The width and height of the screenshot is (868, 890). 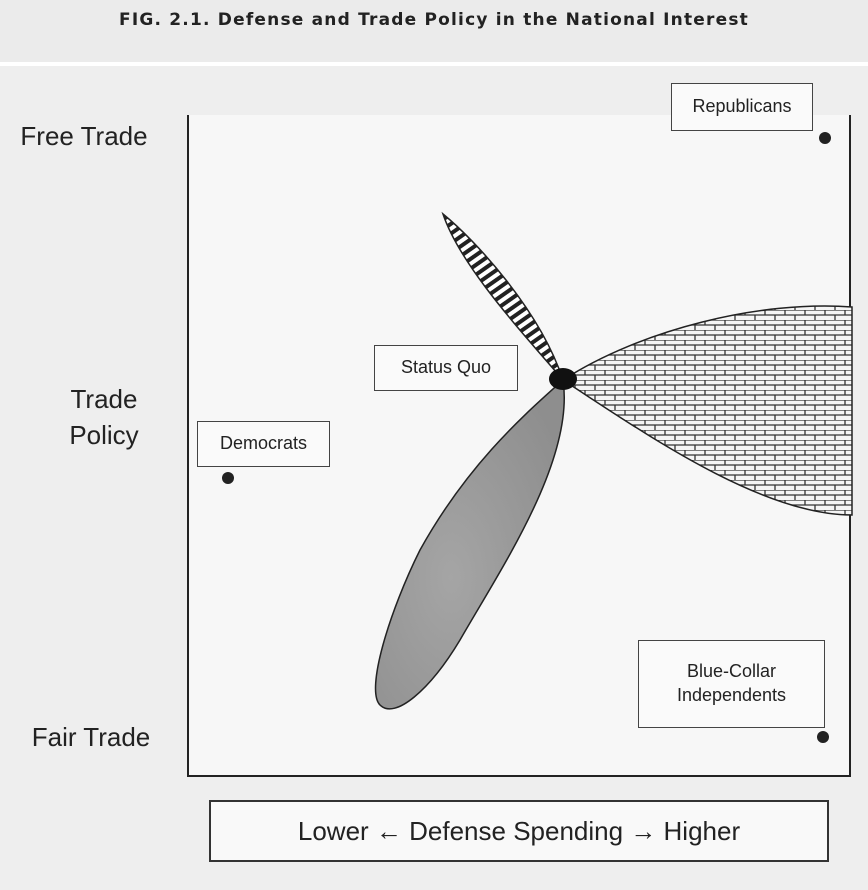 What do you see at coordinates (563, 379) in the screenshot?
I see `status-quo-point` at bounding box center [563, 379].